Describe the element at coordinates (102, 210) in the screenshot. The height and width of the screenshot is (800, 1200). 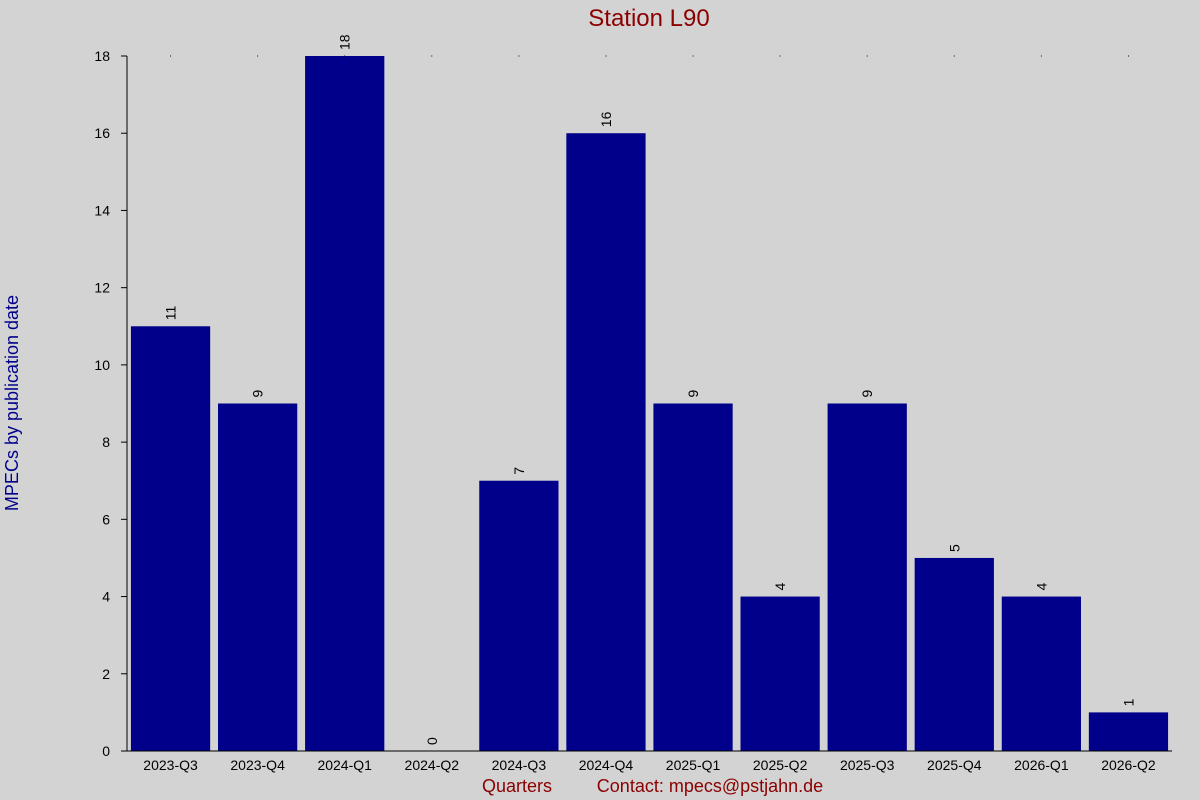
I see `y-tick-label-14: 14` at that location.